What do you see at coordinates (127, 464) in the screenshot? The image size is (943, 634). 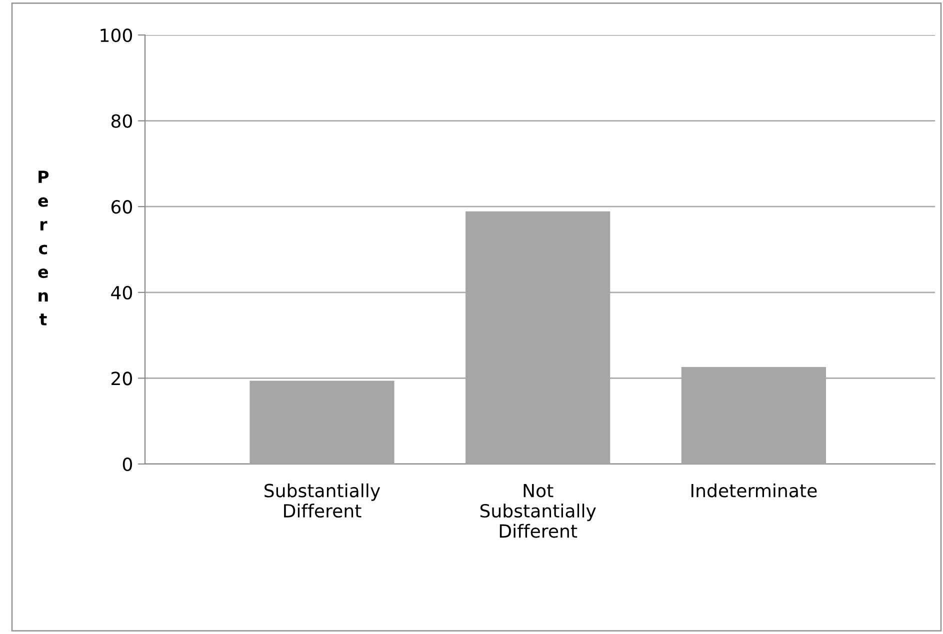 I see `y-tick-label: 0` at bounding box center [127, 464].